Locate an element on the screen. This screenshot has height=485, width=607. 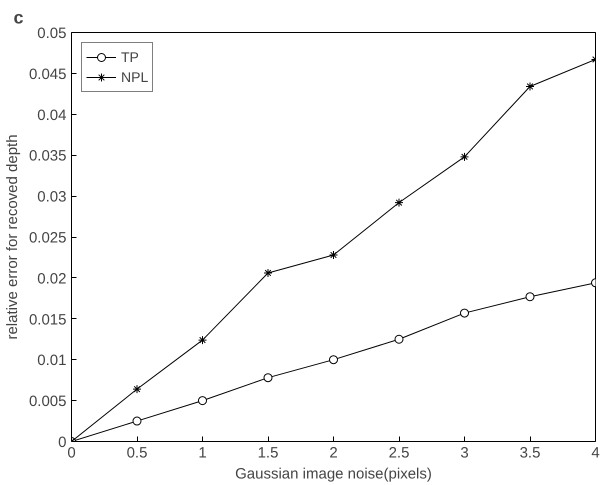
y-tick-label: 0 is located at coordinates (62, 442).